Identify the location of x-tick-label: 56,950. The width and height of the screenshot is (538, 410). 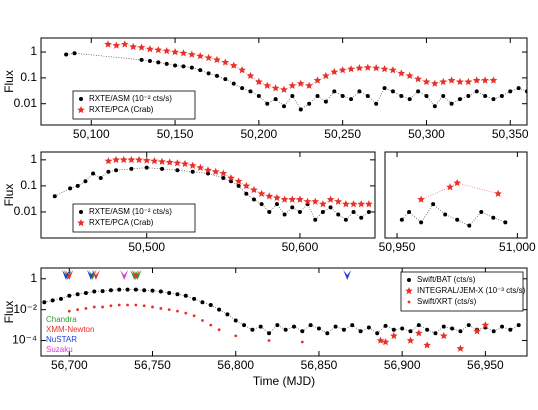
(485, 365).